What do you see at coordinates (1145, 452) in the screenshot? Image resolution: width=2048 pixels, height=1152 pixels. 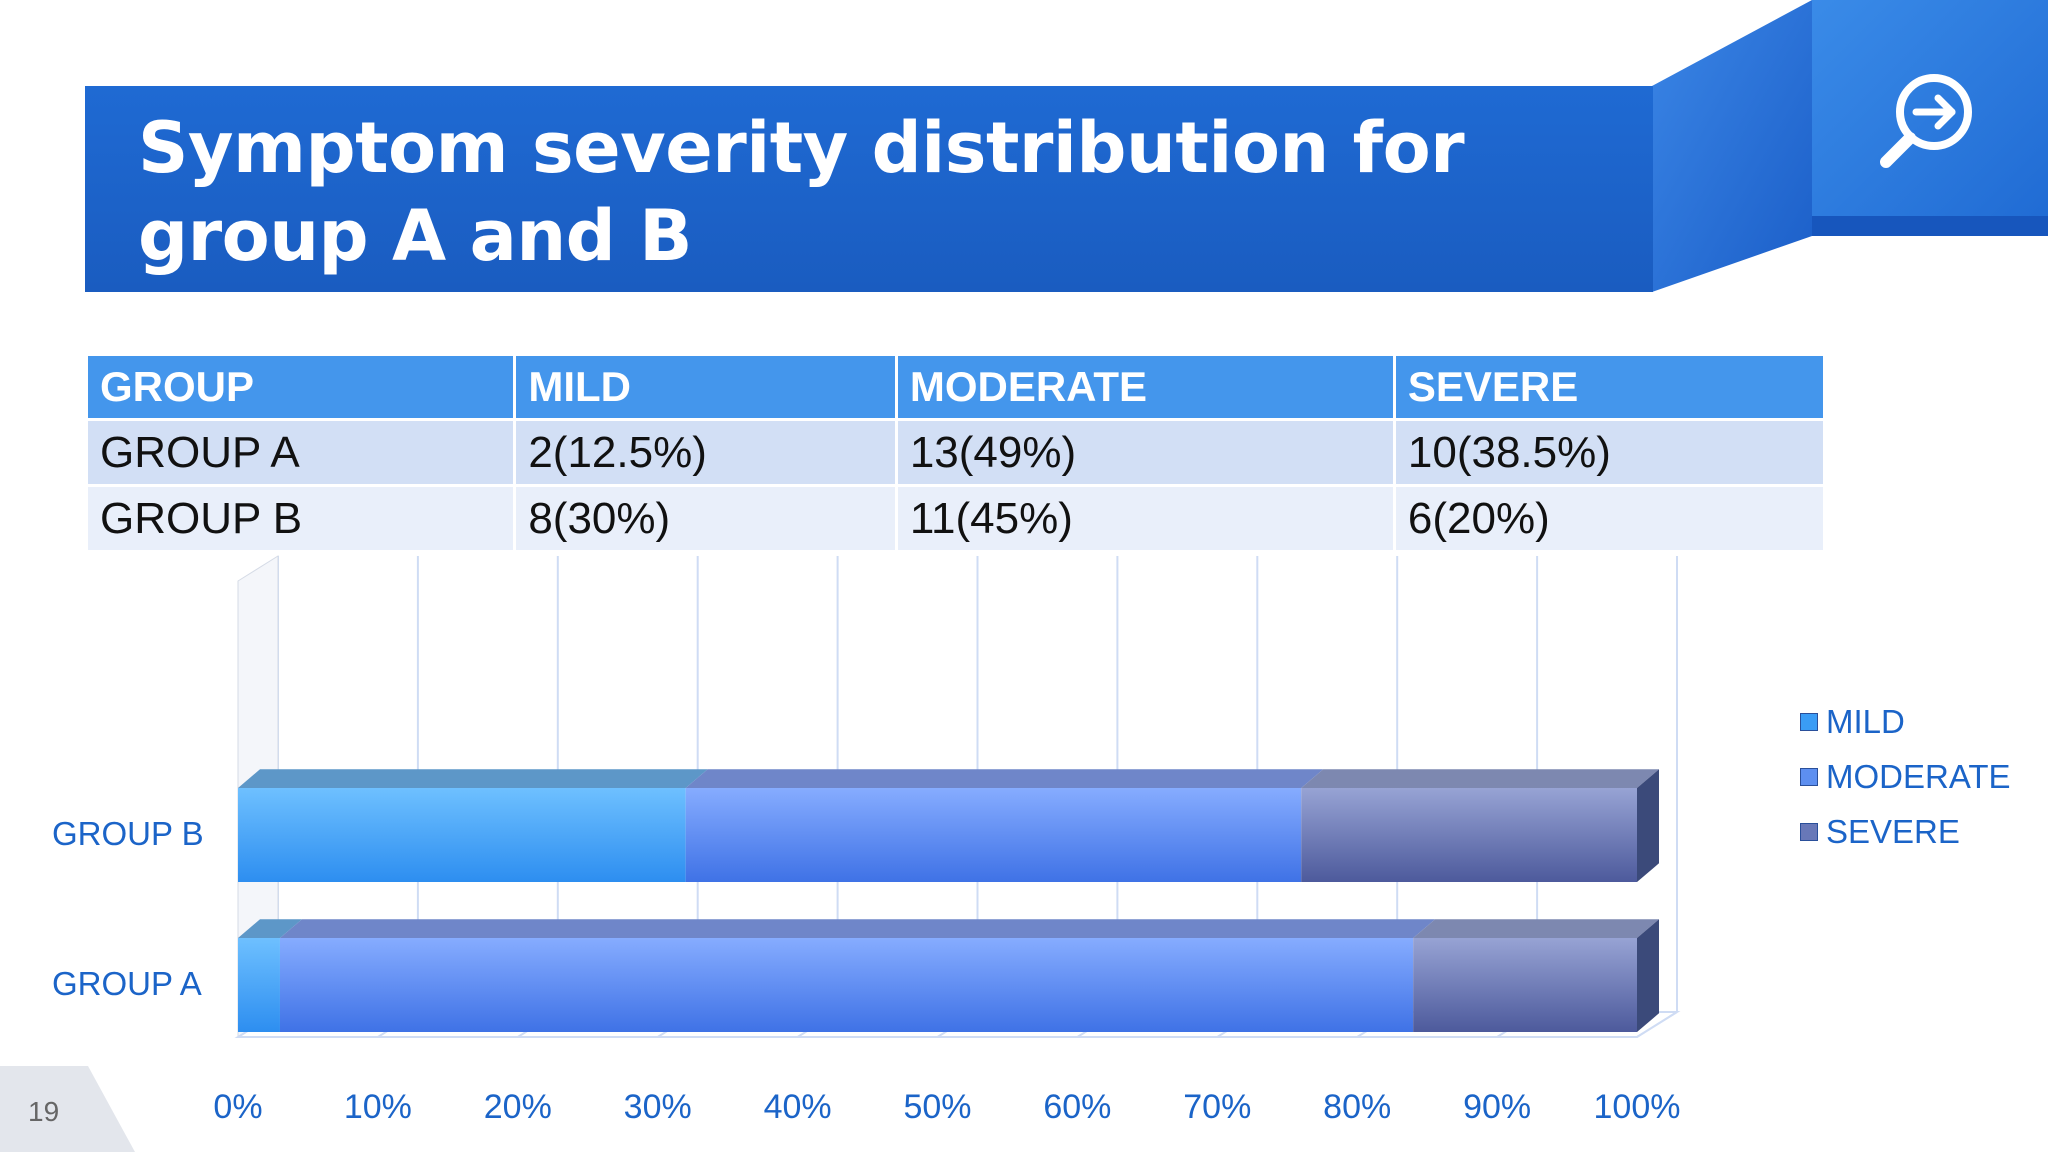 I see `table-cell: 13(49%)` at bounding box center [1145, 452].